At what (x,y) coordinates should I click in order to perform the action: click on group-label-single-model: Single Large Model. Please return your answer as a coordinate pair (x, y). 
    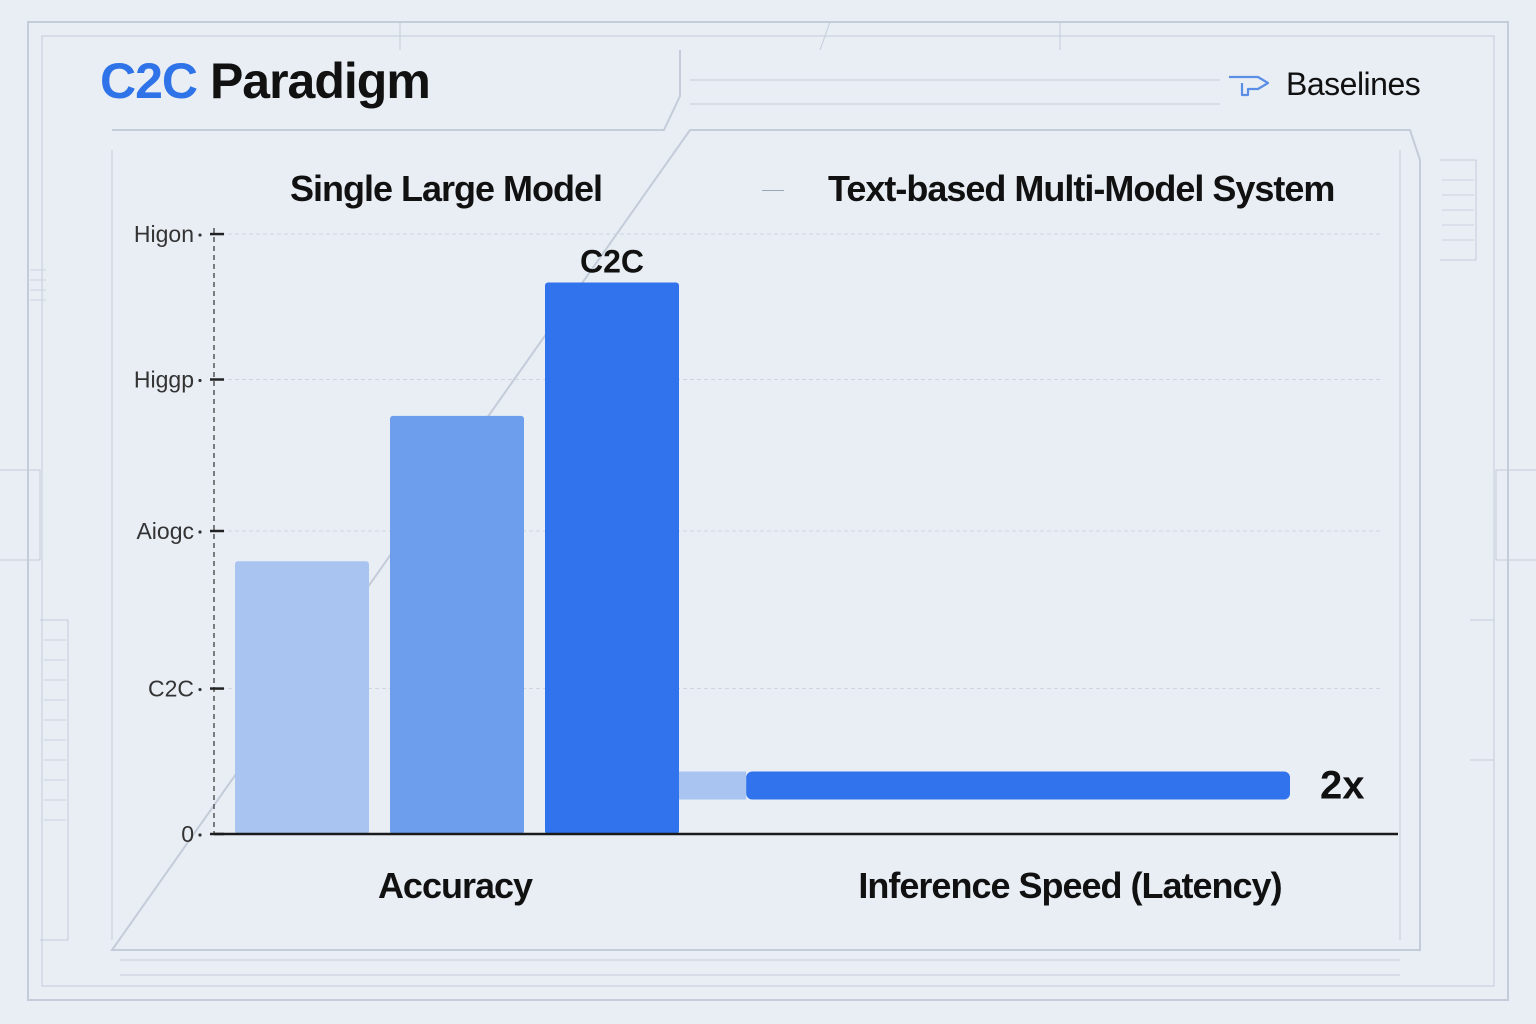
    Looking at the image, I should click on (446, 188).